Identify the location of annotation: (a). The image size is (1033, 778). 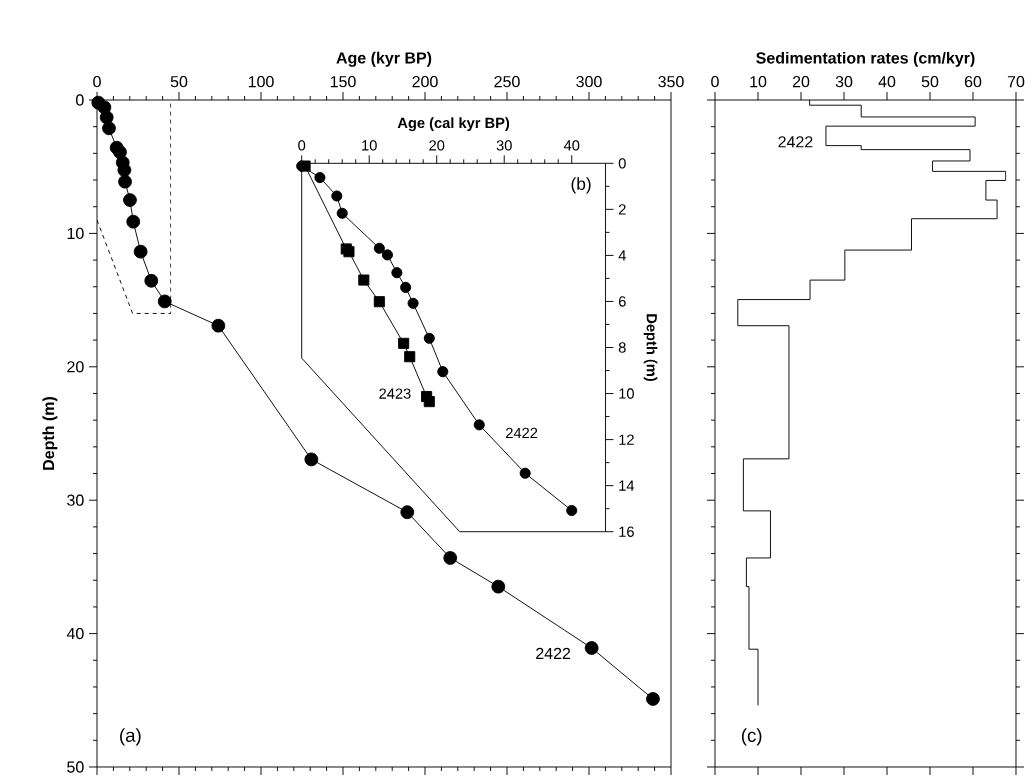
(130, 737).